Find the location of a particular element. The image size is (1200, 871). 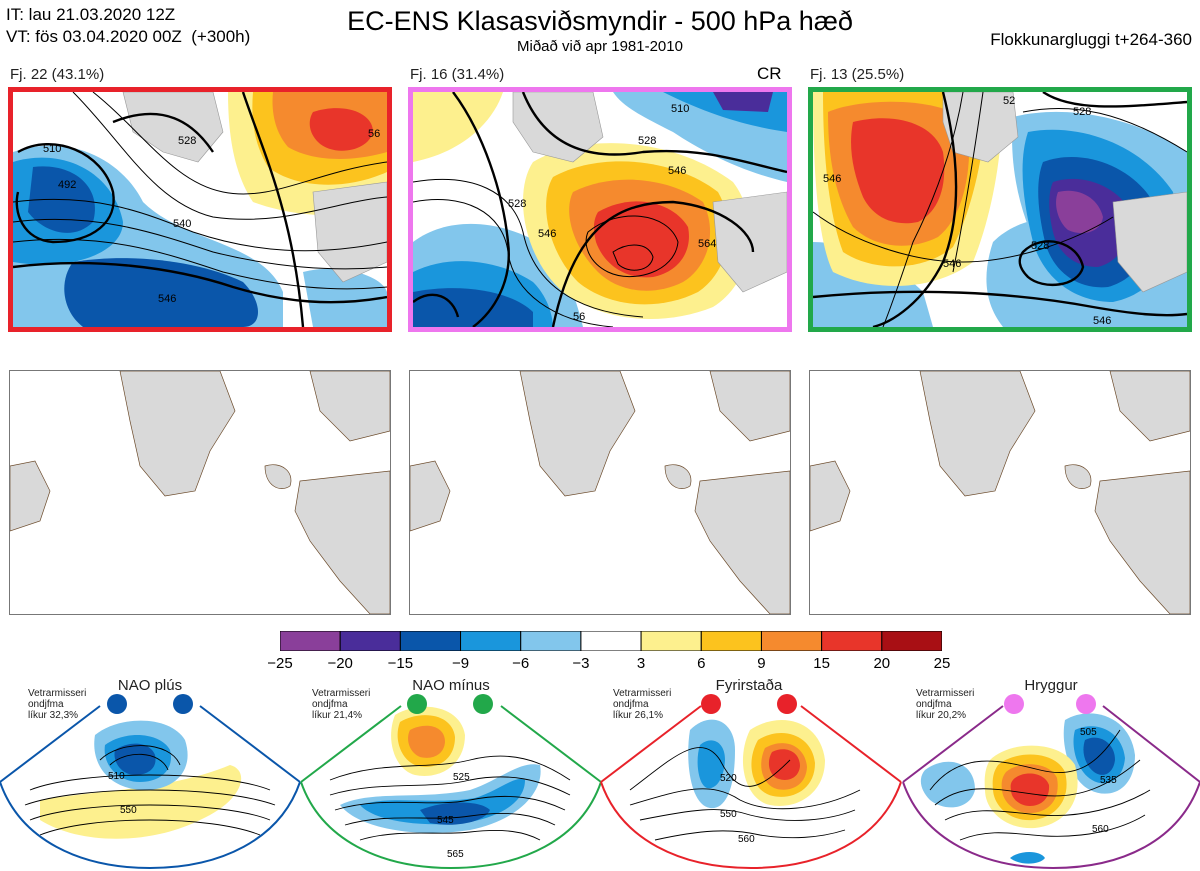

colorbar-tick-label: 9 is located at coordinates (761, 663).